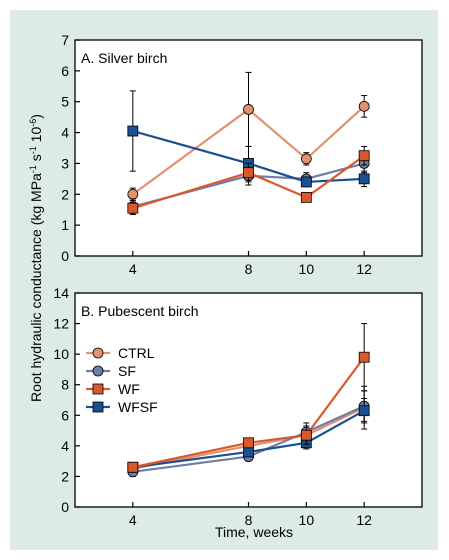  I want to click on legend-item-wf: WF, so click(113, 389).